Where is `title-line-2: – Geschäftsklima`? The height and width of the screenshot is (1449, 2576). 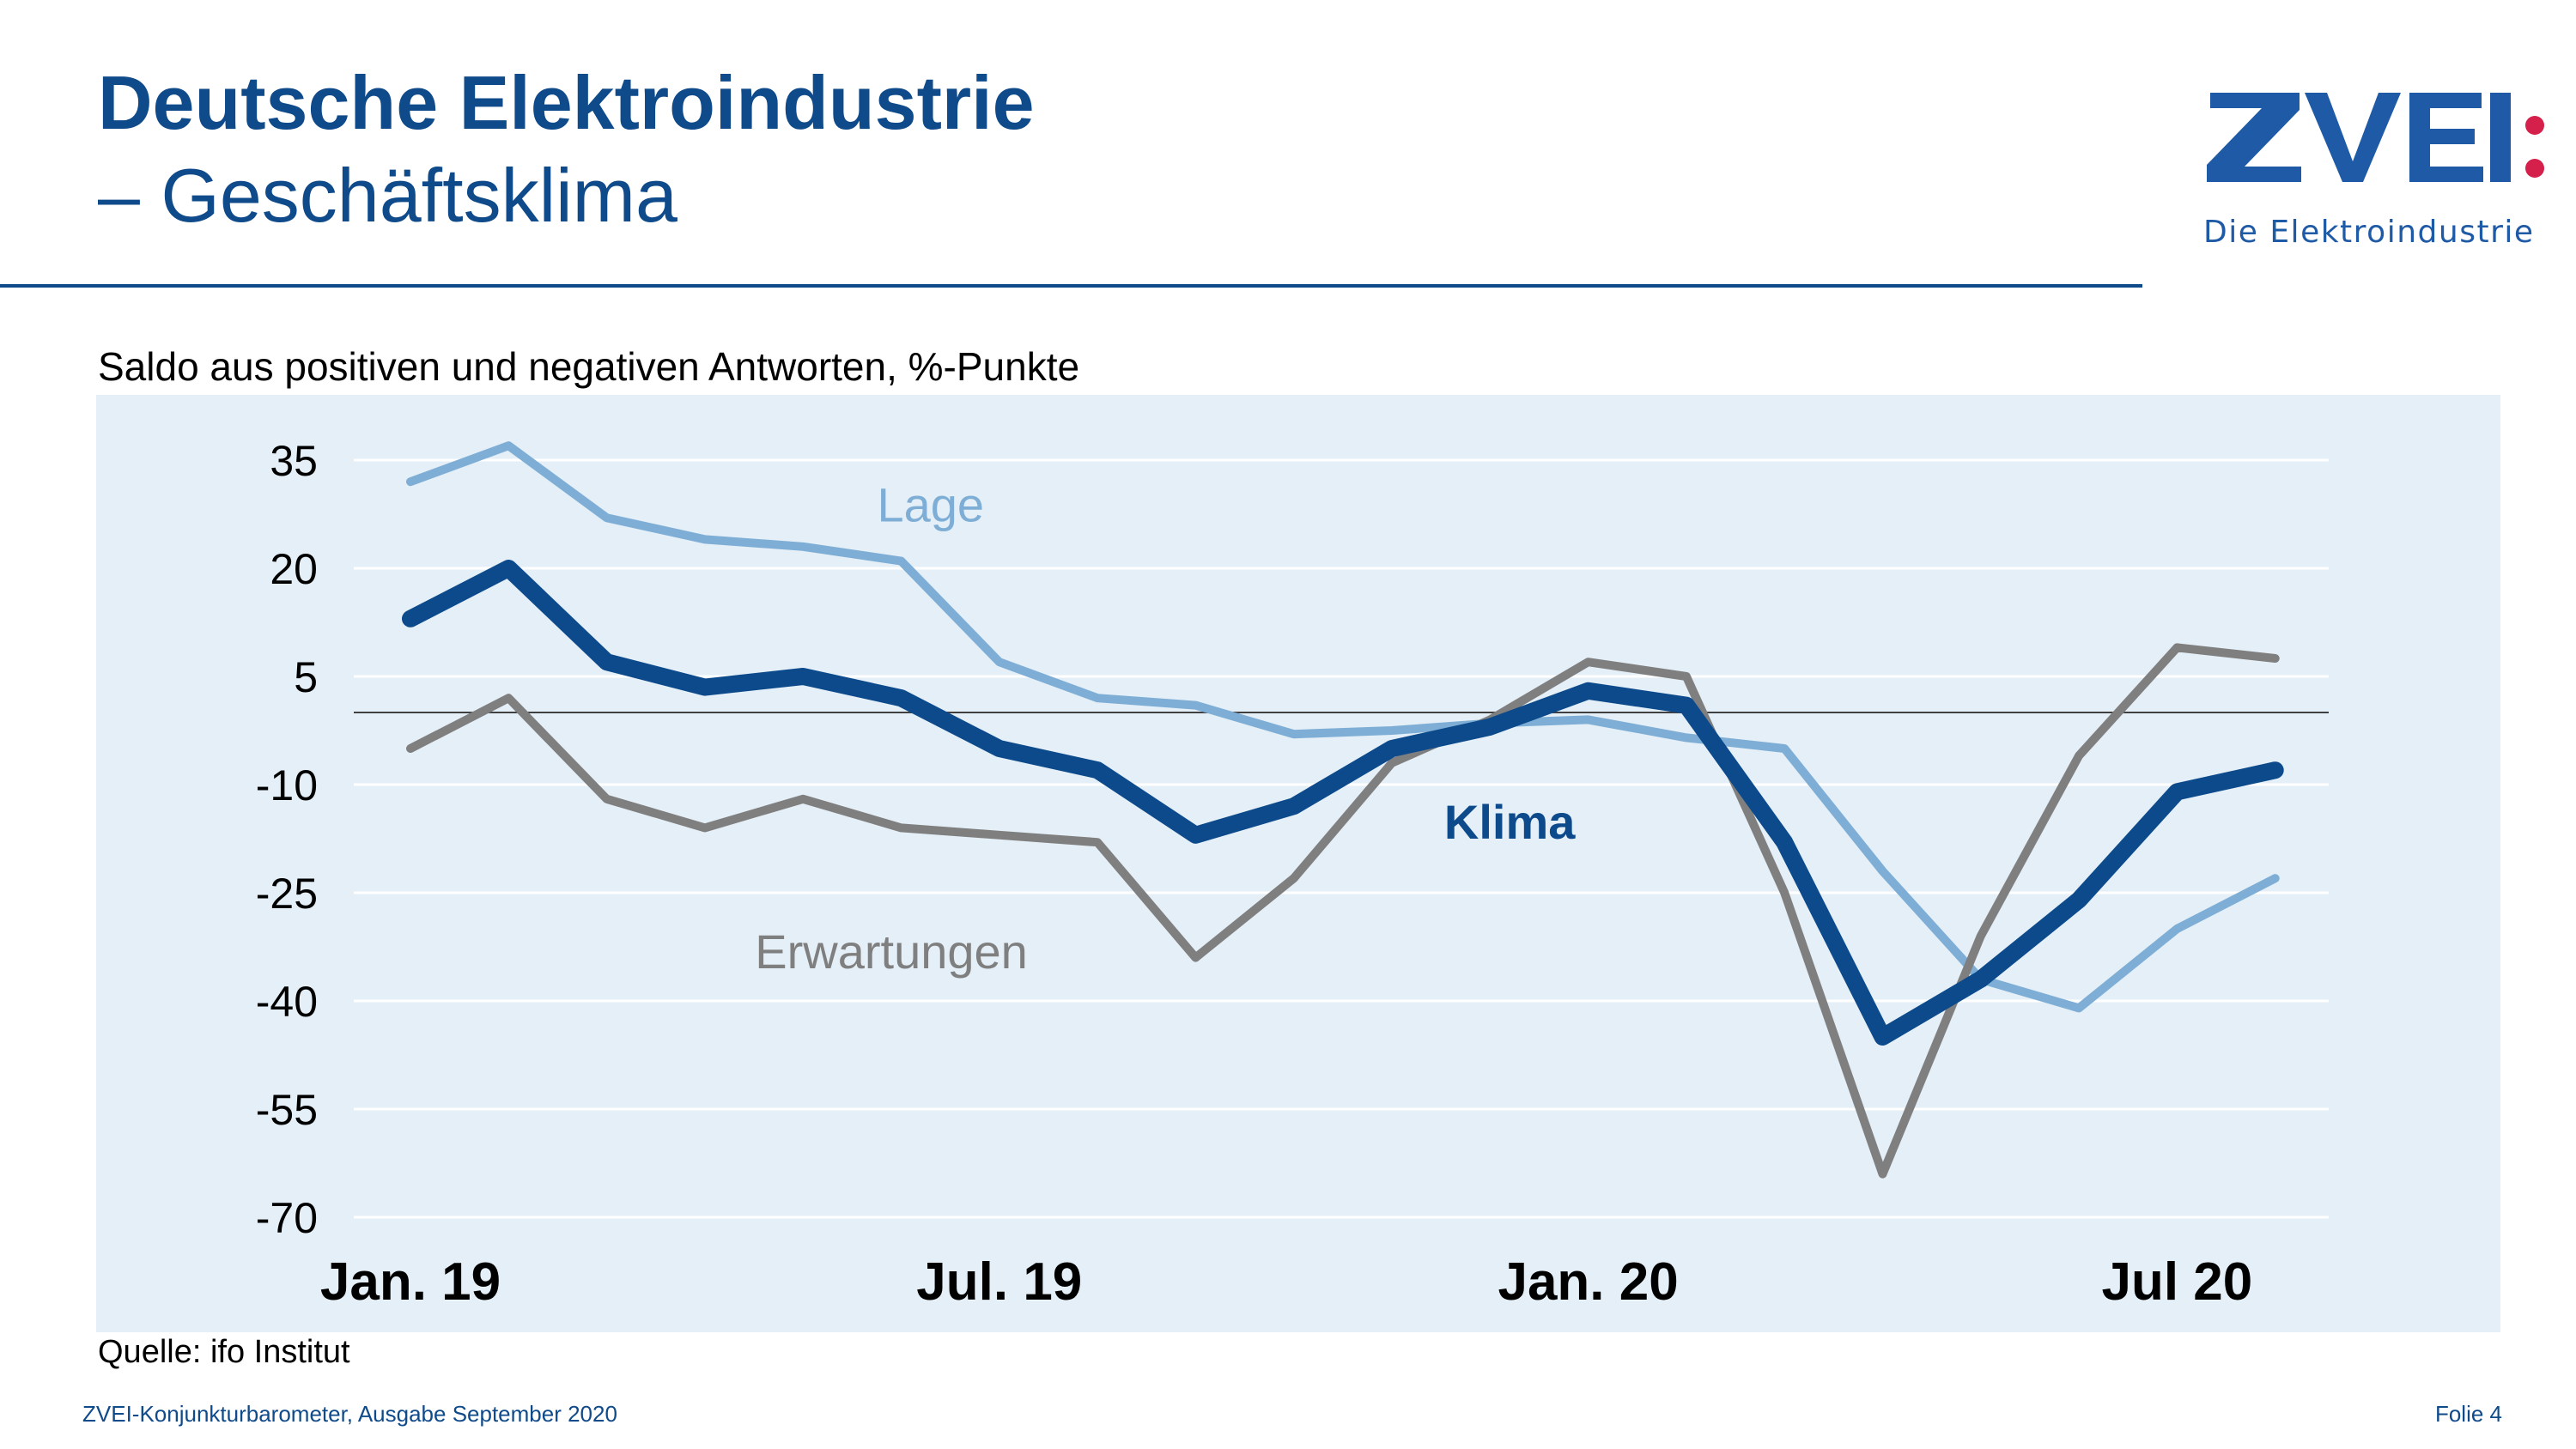
title-line-2: – Geschäftsklima is located at coordinates (388, 195).